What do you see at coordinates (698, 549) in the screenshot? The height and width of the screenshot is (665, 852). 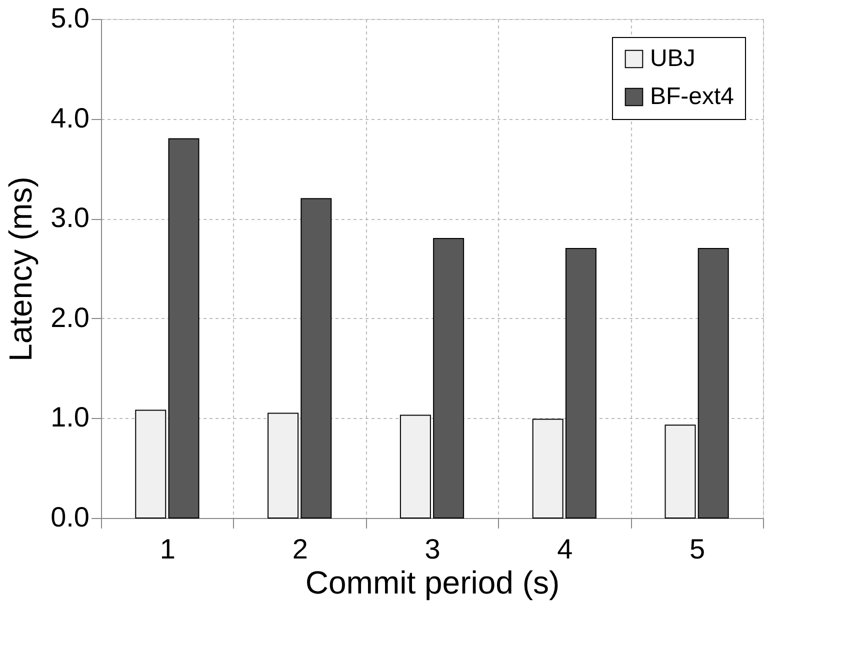 I see `x-tick-label: 5` at bounding box center [698, 549].